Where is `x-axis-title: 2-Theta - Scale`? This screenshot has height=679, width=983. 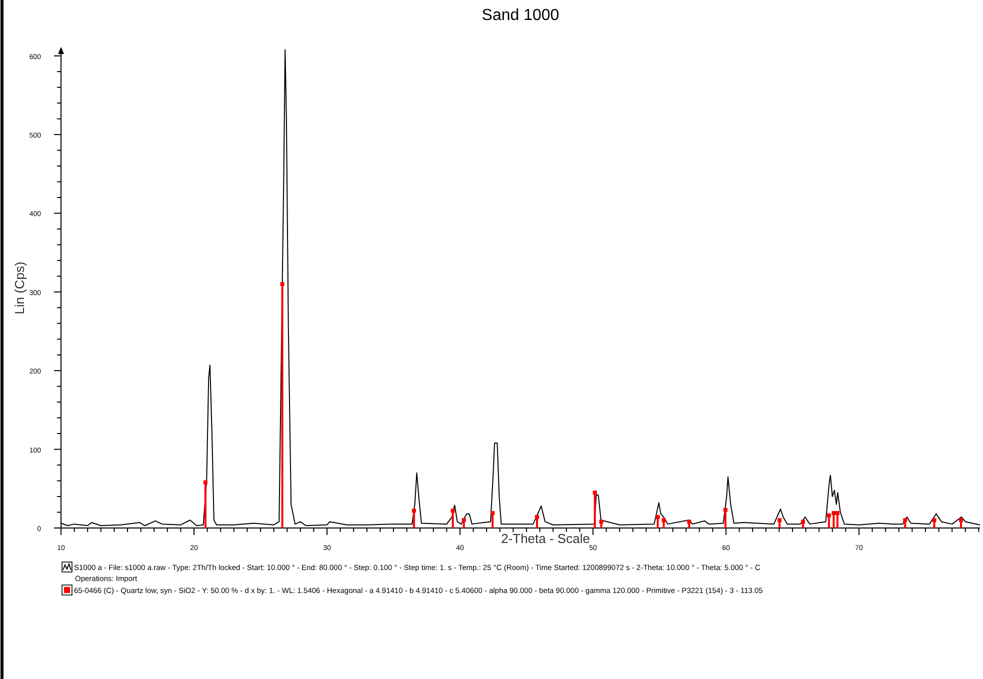 x-axis-title: 2-Theta - Scale is located at coordinates (545, 538).